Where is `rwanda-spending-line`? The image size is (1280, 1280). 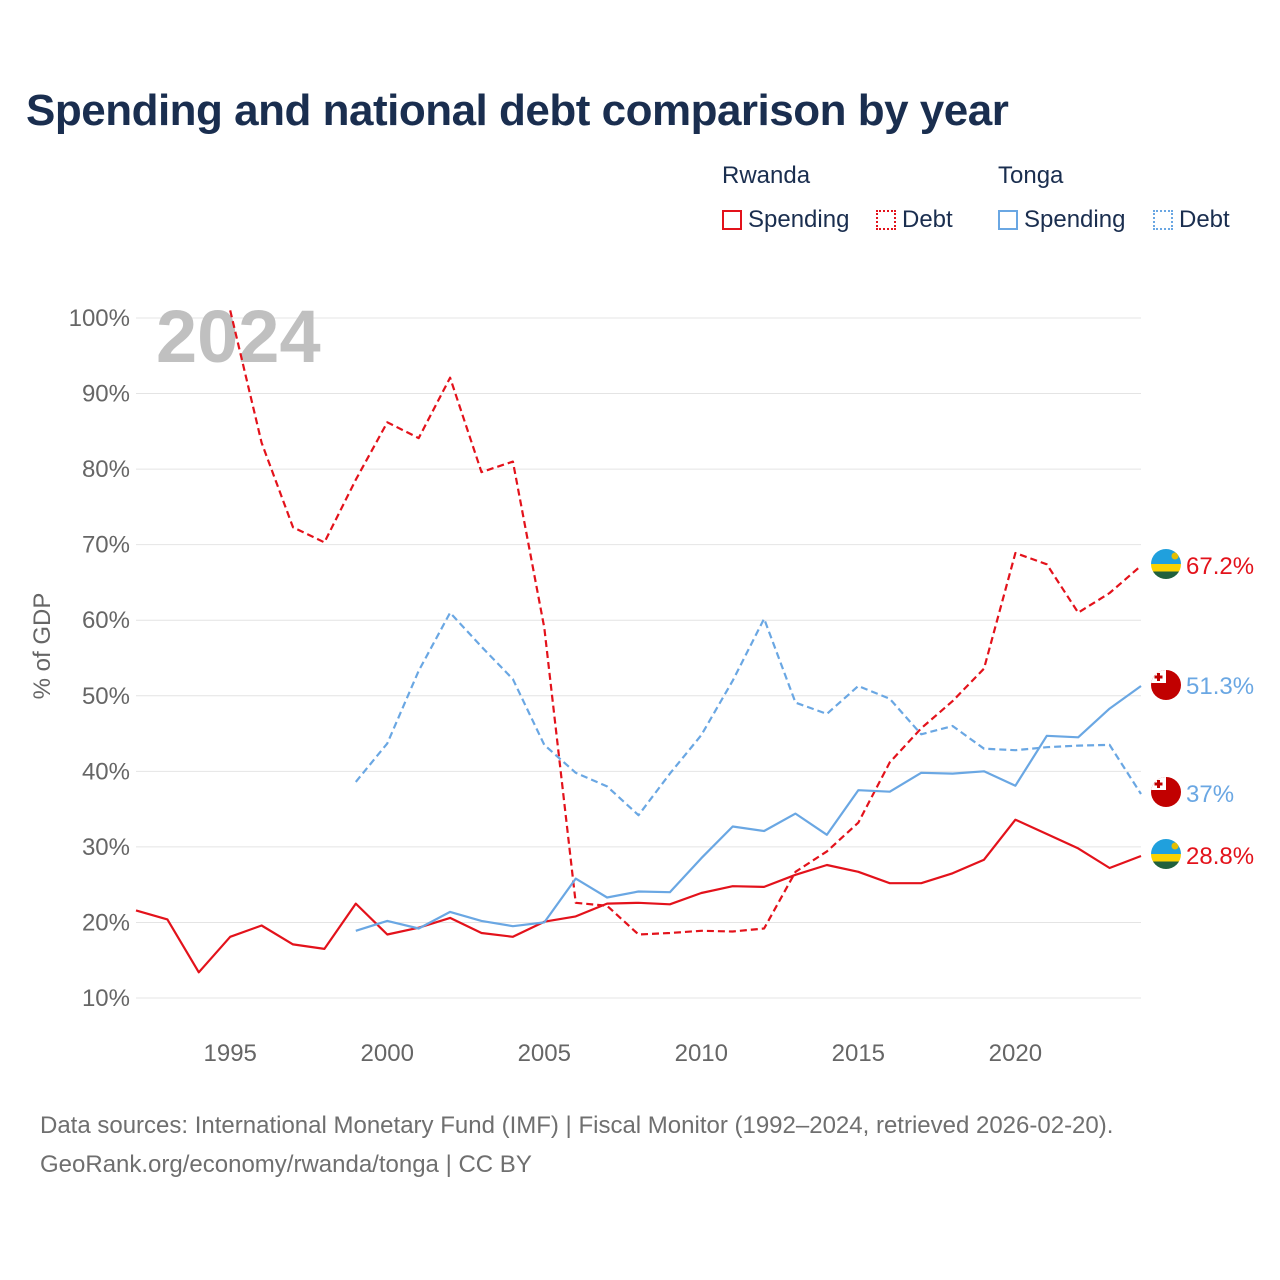
rwanda-spending-line is located at coordinates (638, 896).